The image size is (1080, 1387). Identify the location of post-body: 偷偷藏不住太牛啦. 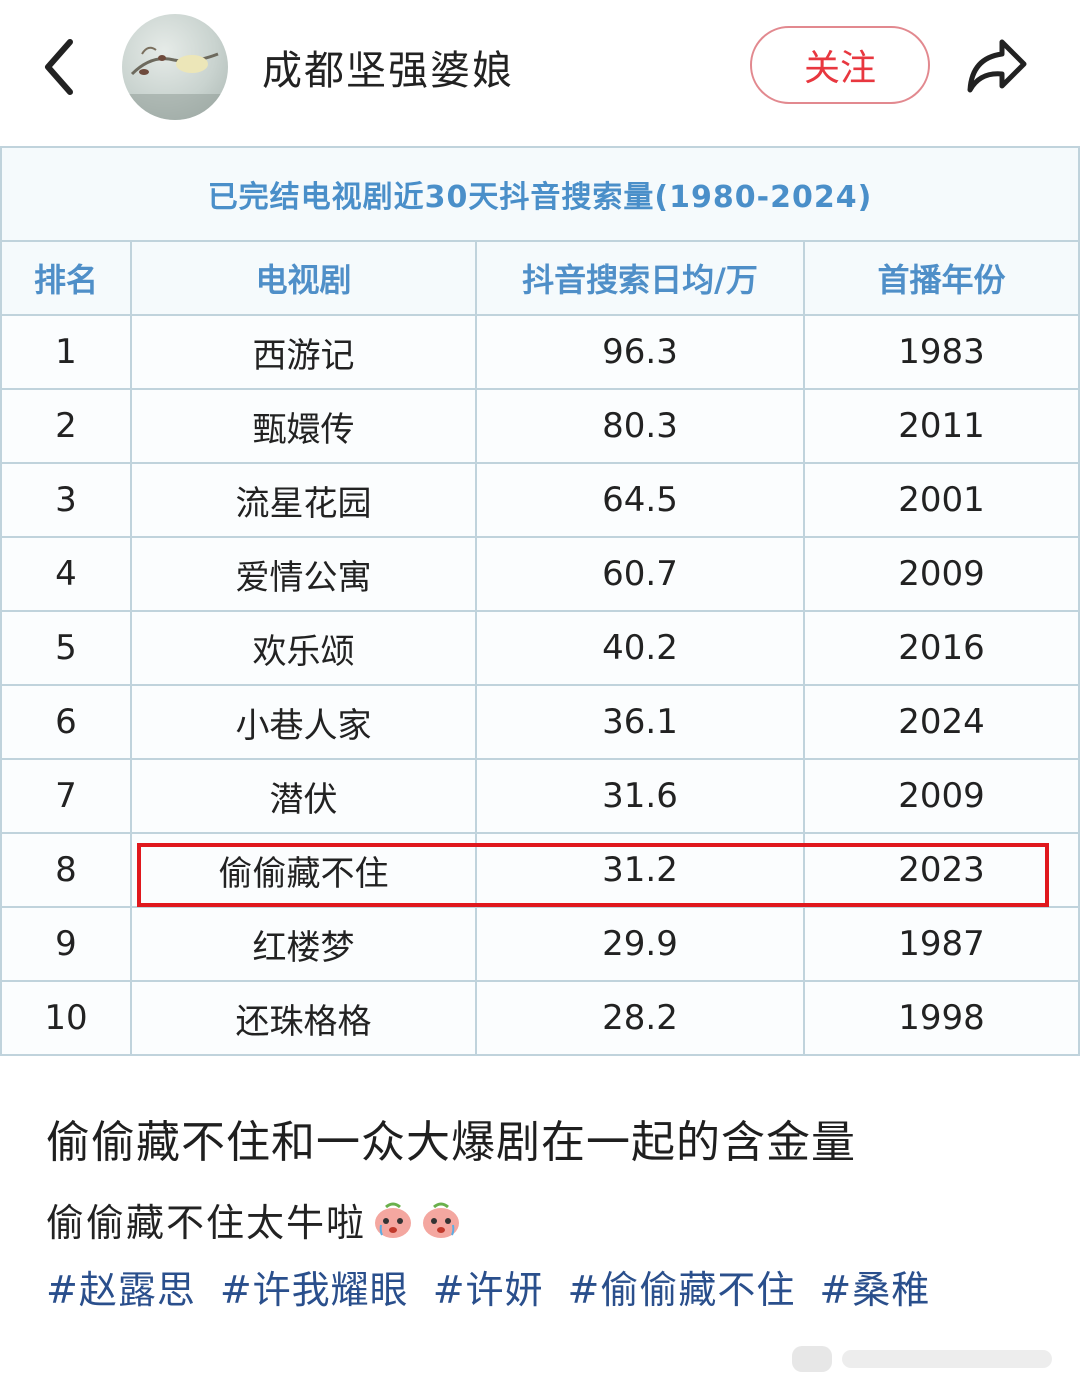
(254, 1219).